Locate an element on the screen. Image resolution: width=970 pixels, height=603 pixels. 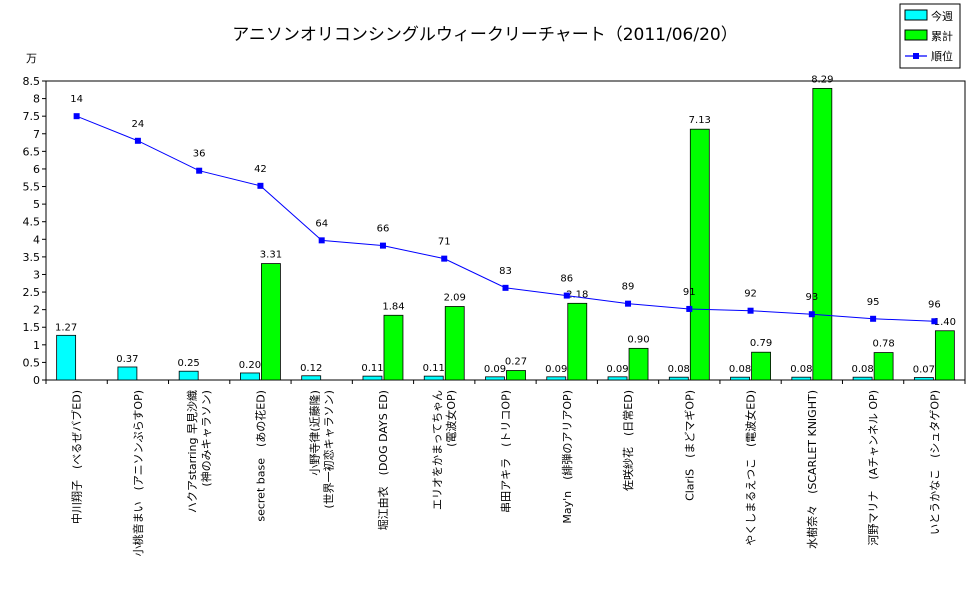
x-category-label-line: いとうかなこ (シュタゲOP) is located at coordinates (934, 462).